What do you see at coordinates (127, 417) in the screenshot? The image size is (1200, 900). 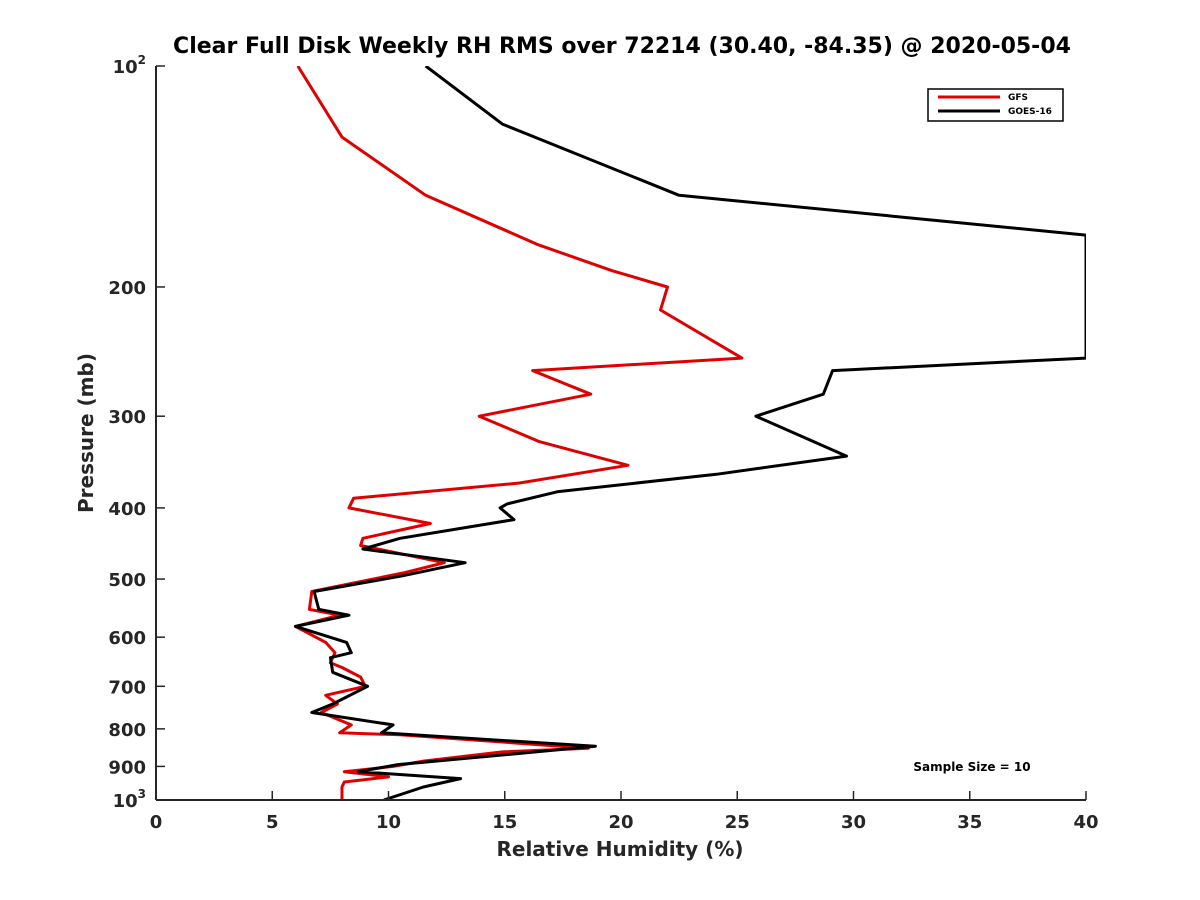 I see `y-tick-label: 300` at bounding box center [127, 417].